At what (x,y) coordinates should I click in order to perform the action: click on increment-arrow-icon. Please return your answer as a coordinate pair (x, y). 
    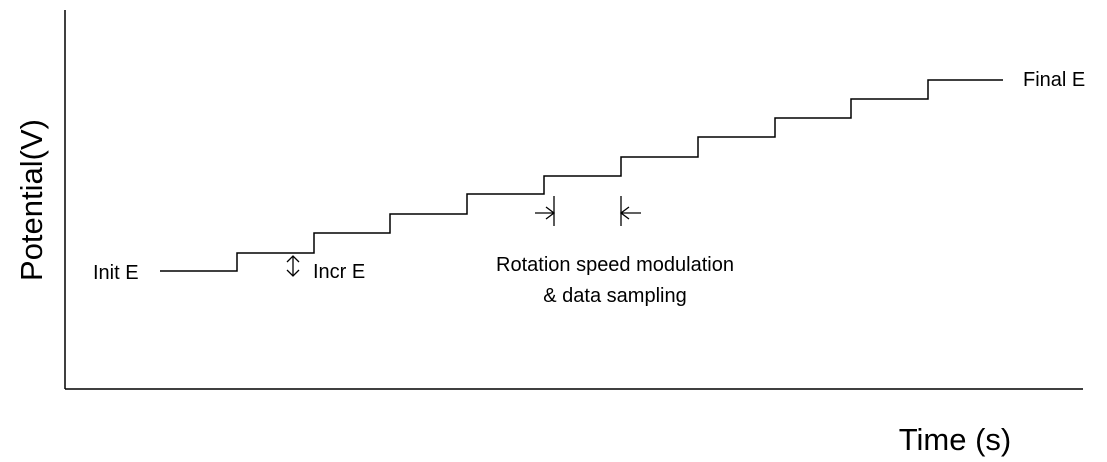
    Looking at the image, I should click on (293, 266).